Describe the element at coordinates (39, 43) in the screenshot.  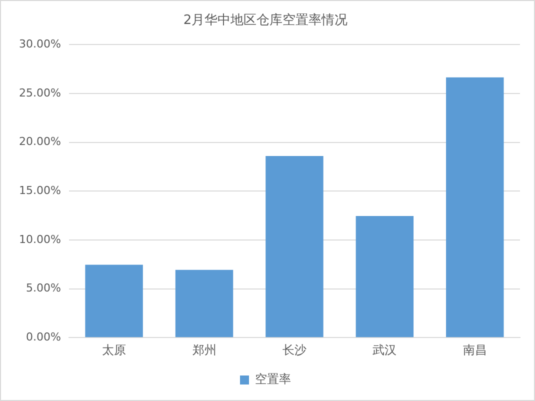
I see `y-tick-label: 30.00%` at that location.